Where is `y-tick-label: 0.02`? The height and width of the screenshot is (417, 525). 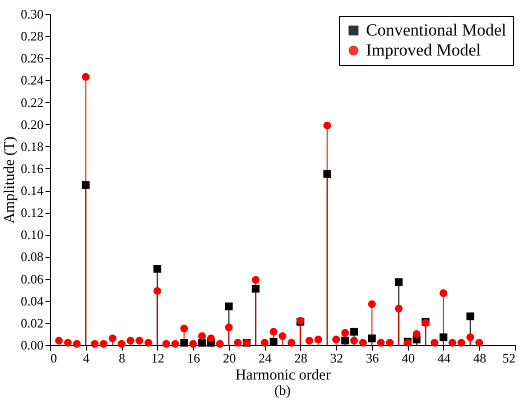
y-tick-label: 0.02 is located at coordinates (32, 322).